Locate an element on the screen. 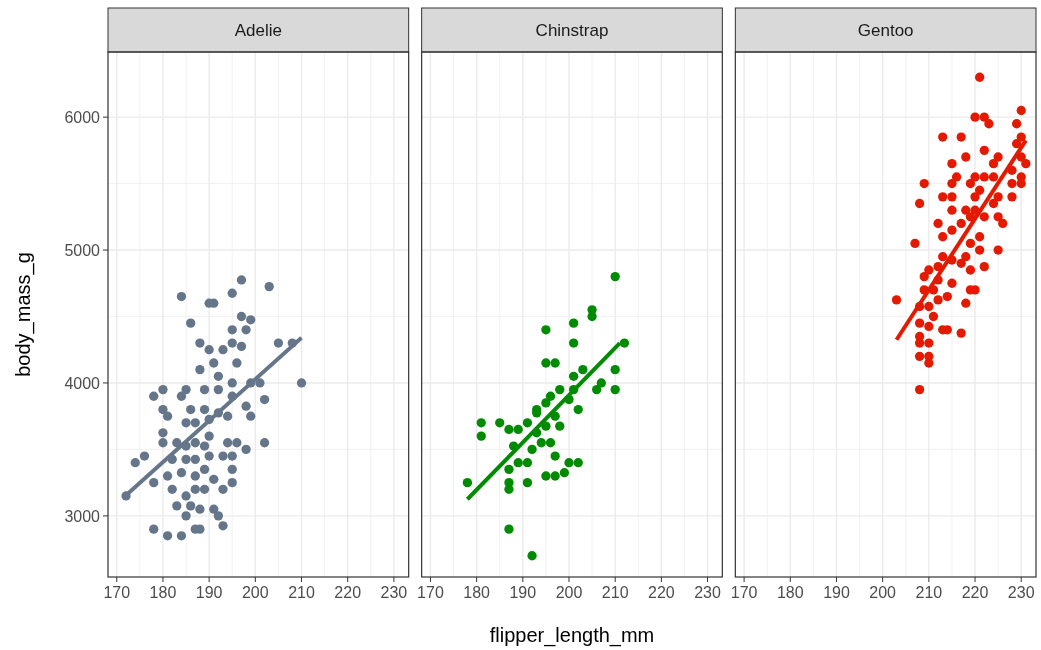  y-tick-label: 6000 is located at coordinates (82, 118).